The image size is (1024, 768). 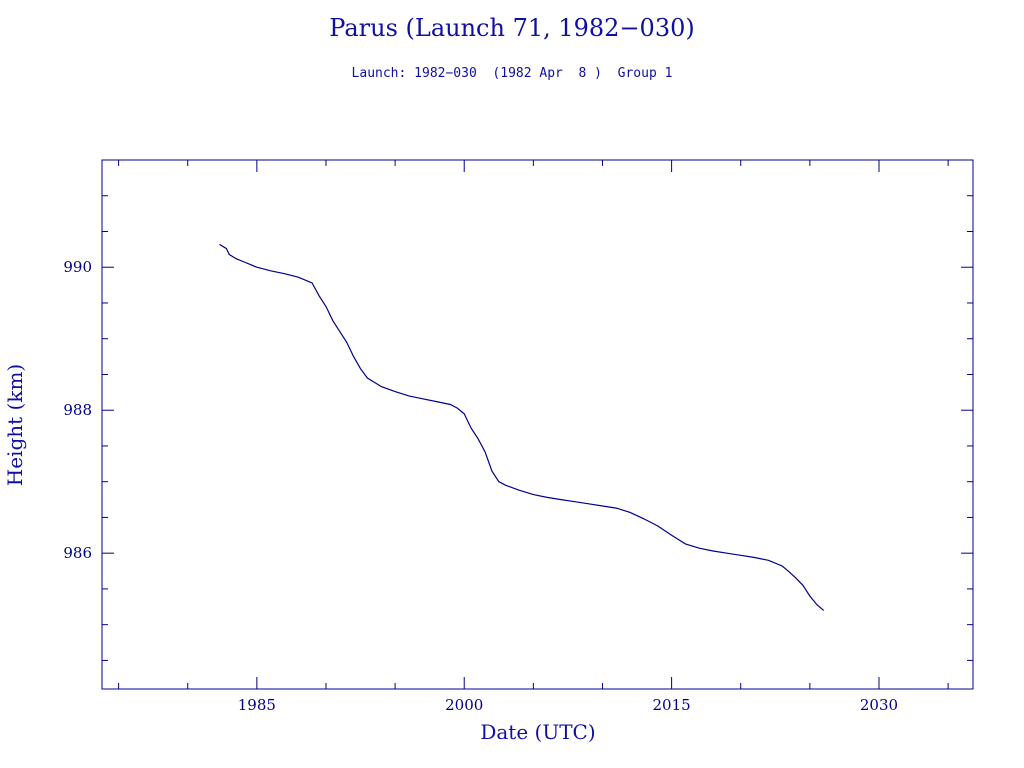 I want to click on y-tick-label: 988, so click(x=77, y=410).